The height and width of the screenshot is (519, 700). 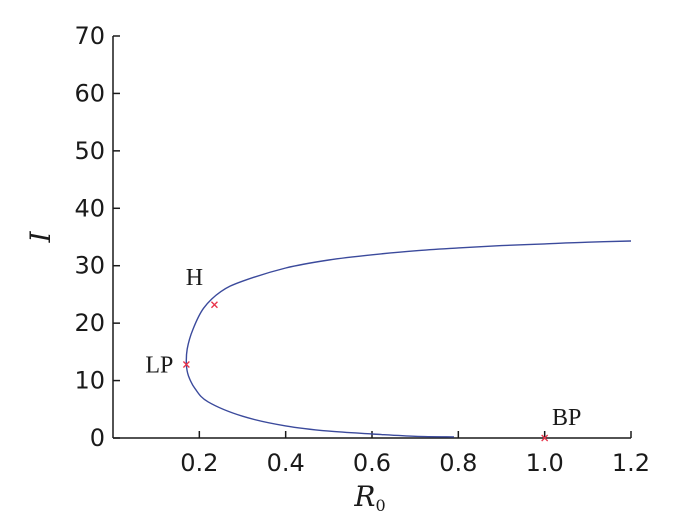 What do you see at coordinates (89, 381) in the screenshot?
I see `y-tick-label: 10` at bounding box center [89, 381].